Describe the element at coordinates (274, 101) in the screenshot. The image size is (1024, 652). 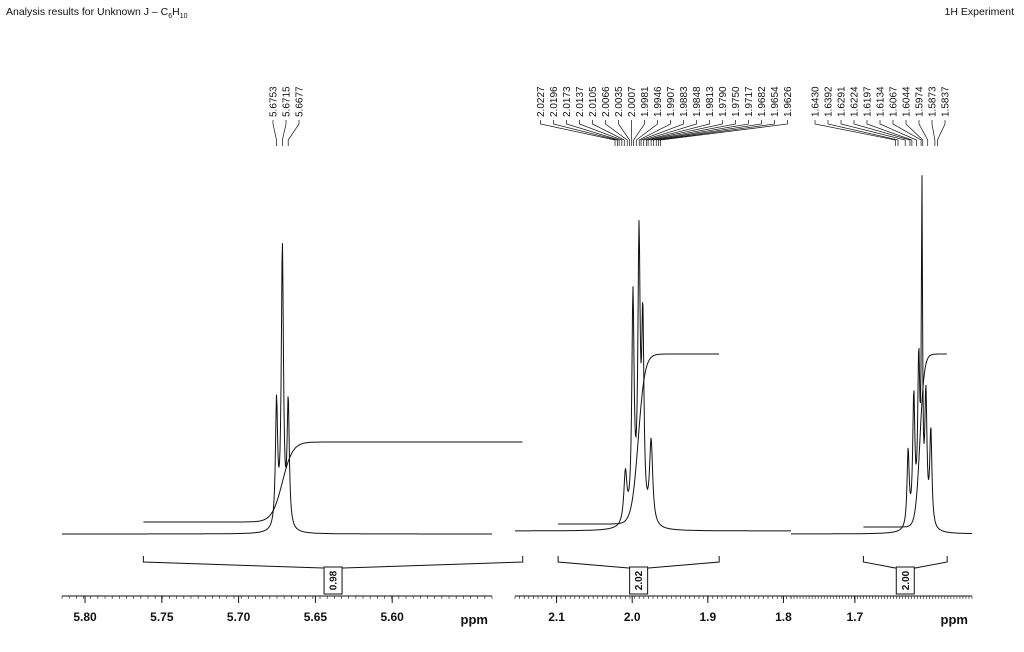
I see `peak-label: 5.6753` at that location.